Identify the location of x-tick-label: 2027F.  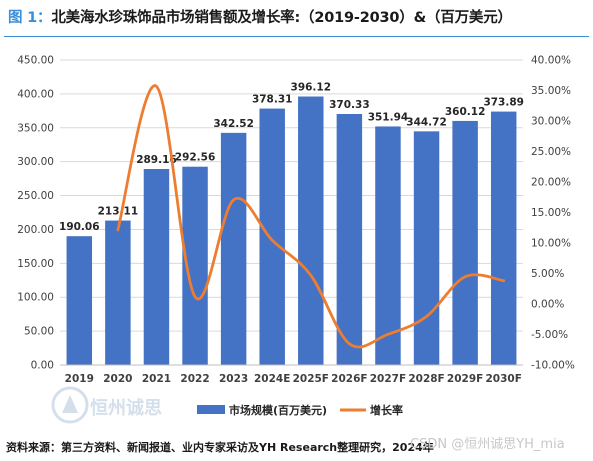
(388, 379).